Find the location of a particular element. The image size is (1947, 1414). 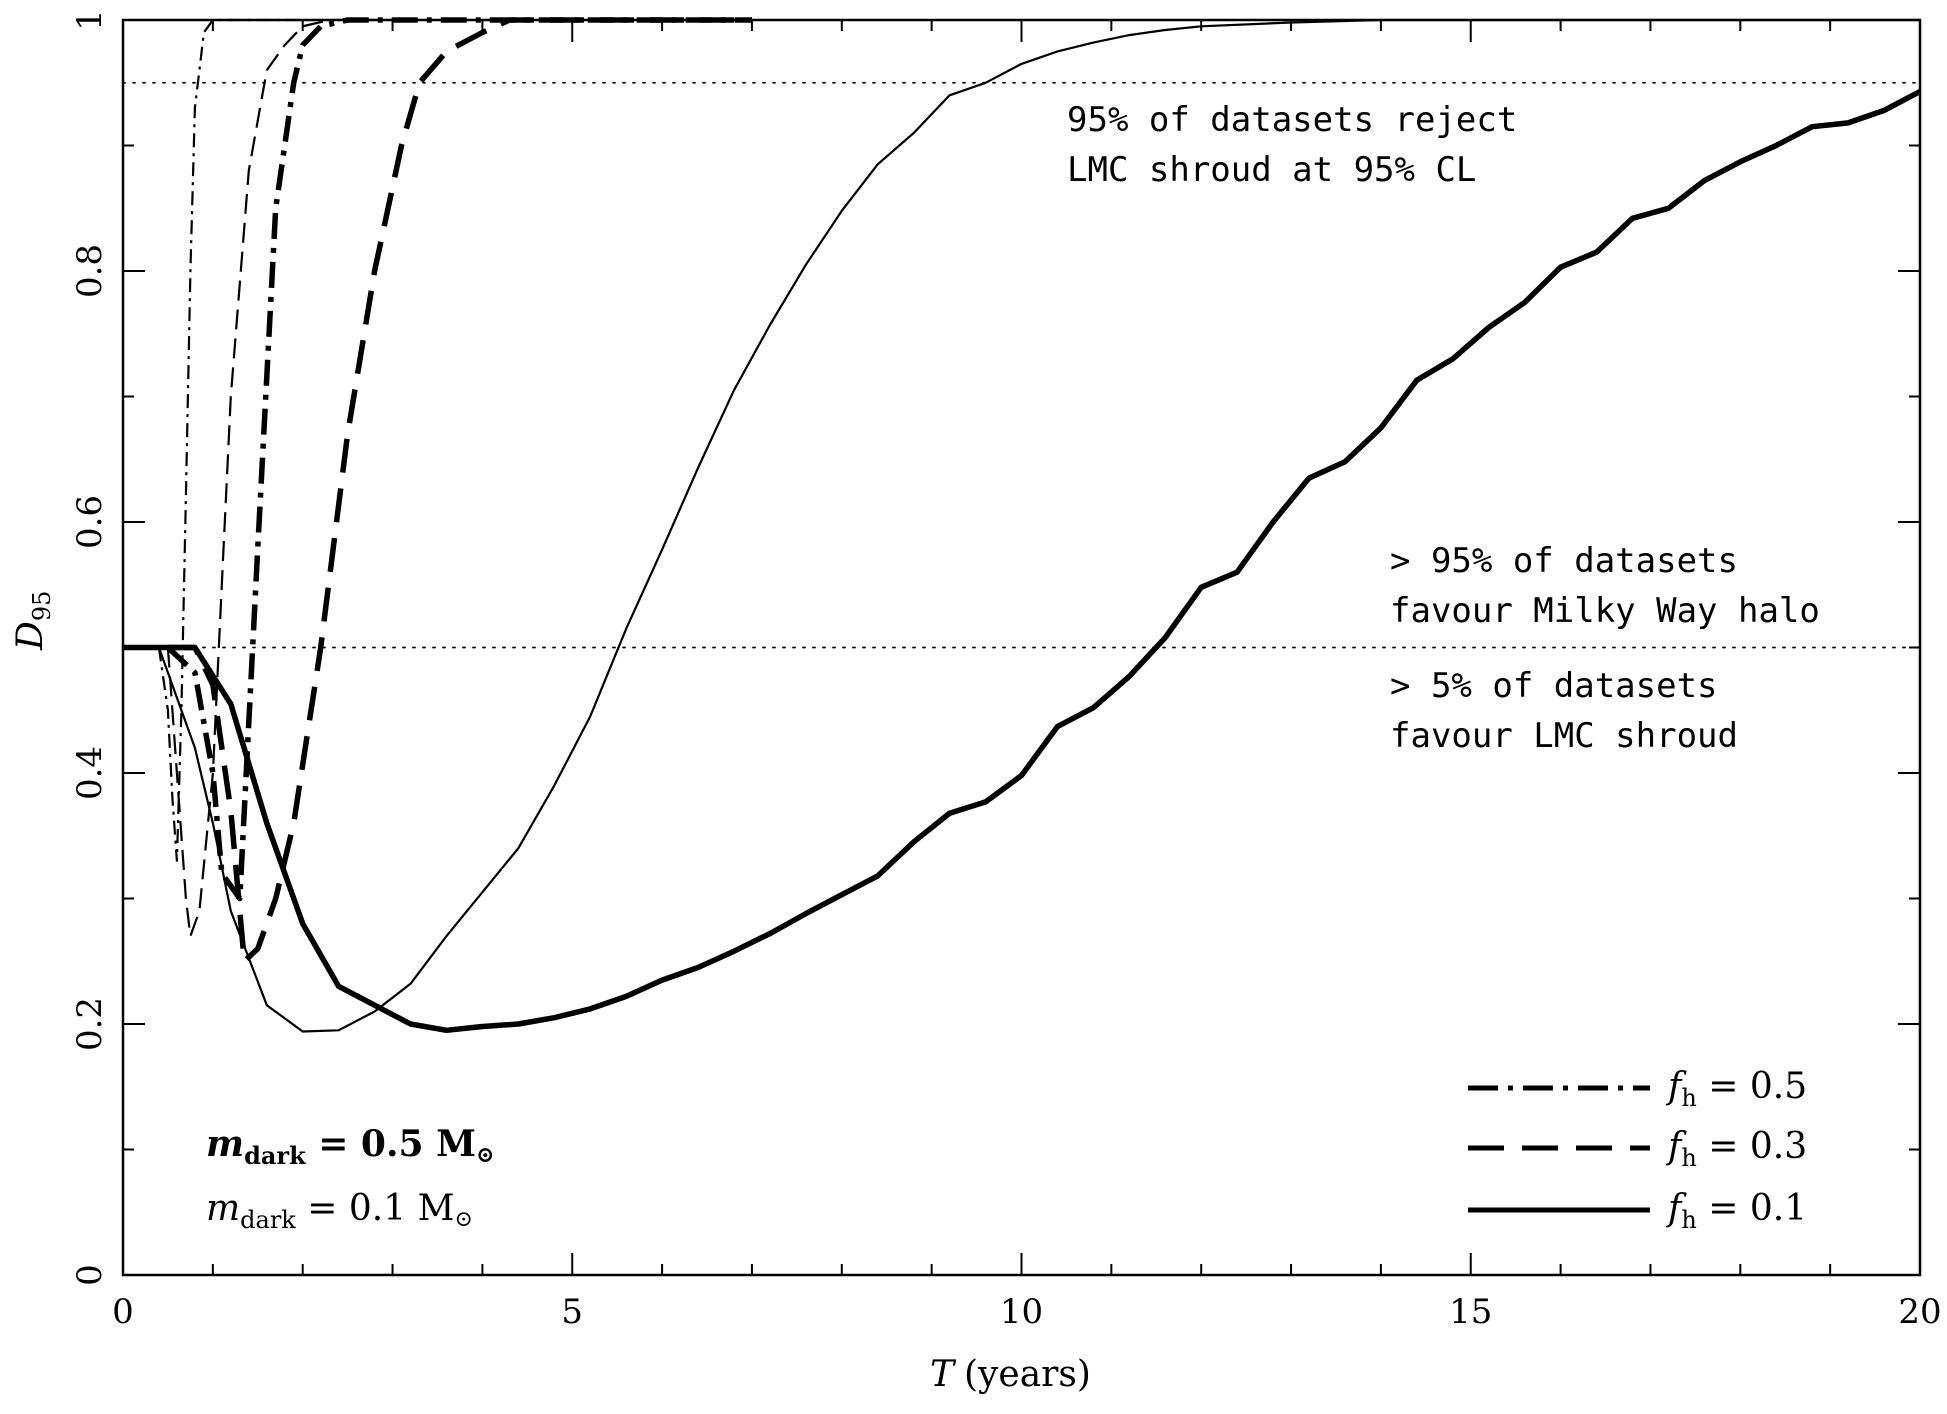

x-tick-label: 5 is located at coordinates (572, 1312).